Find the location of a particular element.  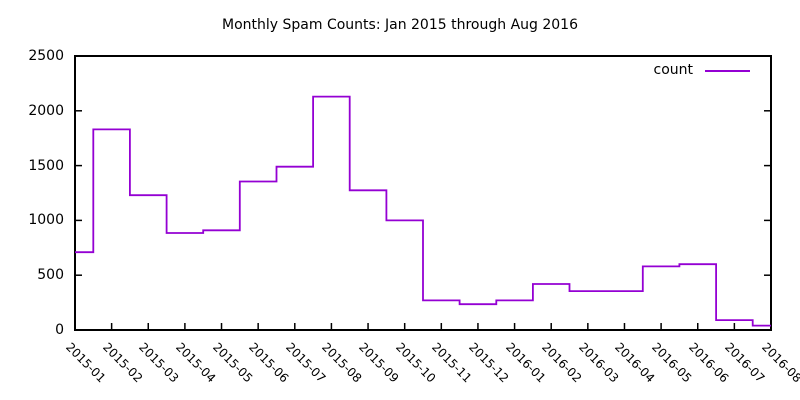

legend-label: count is located at coordinates (673, 70).